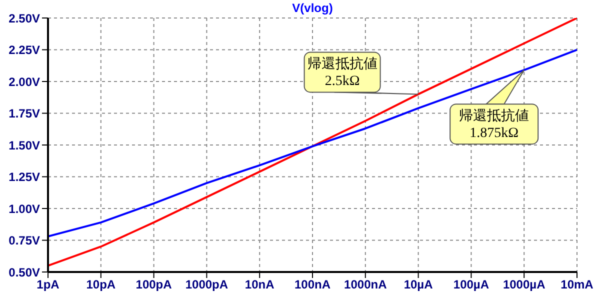 The width and height of the screenshot is (598, 301). I want to click on chart-title: V(vlog), so click(312, 8).